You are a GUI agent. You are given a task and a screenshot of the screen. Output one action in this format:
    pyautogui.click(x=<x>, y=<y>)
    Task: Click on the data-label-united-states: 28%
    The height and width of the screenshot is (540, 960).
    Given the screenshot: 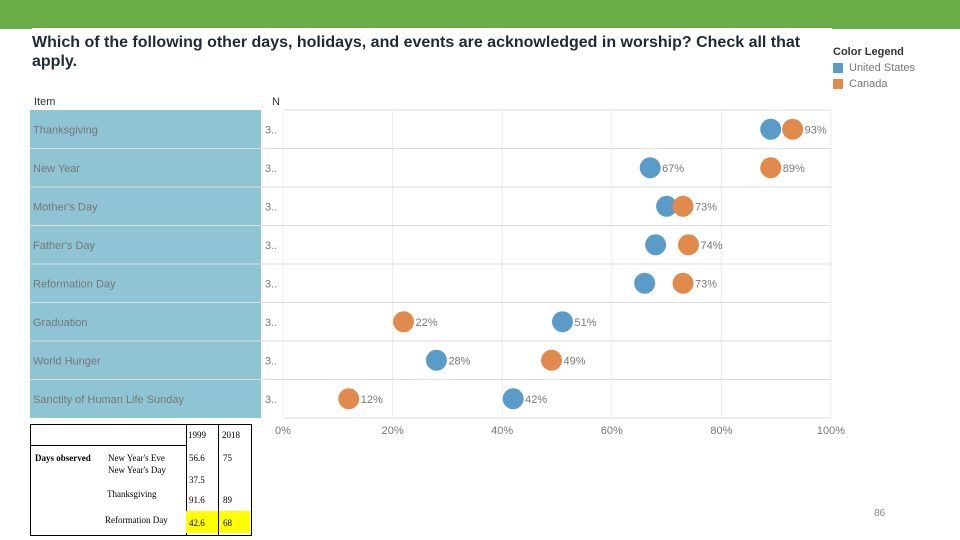 What is the action you would take?
    pyautogui.click(x=459, y=361)
    